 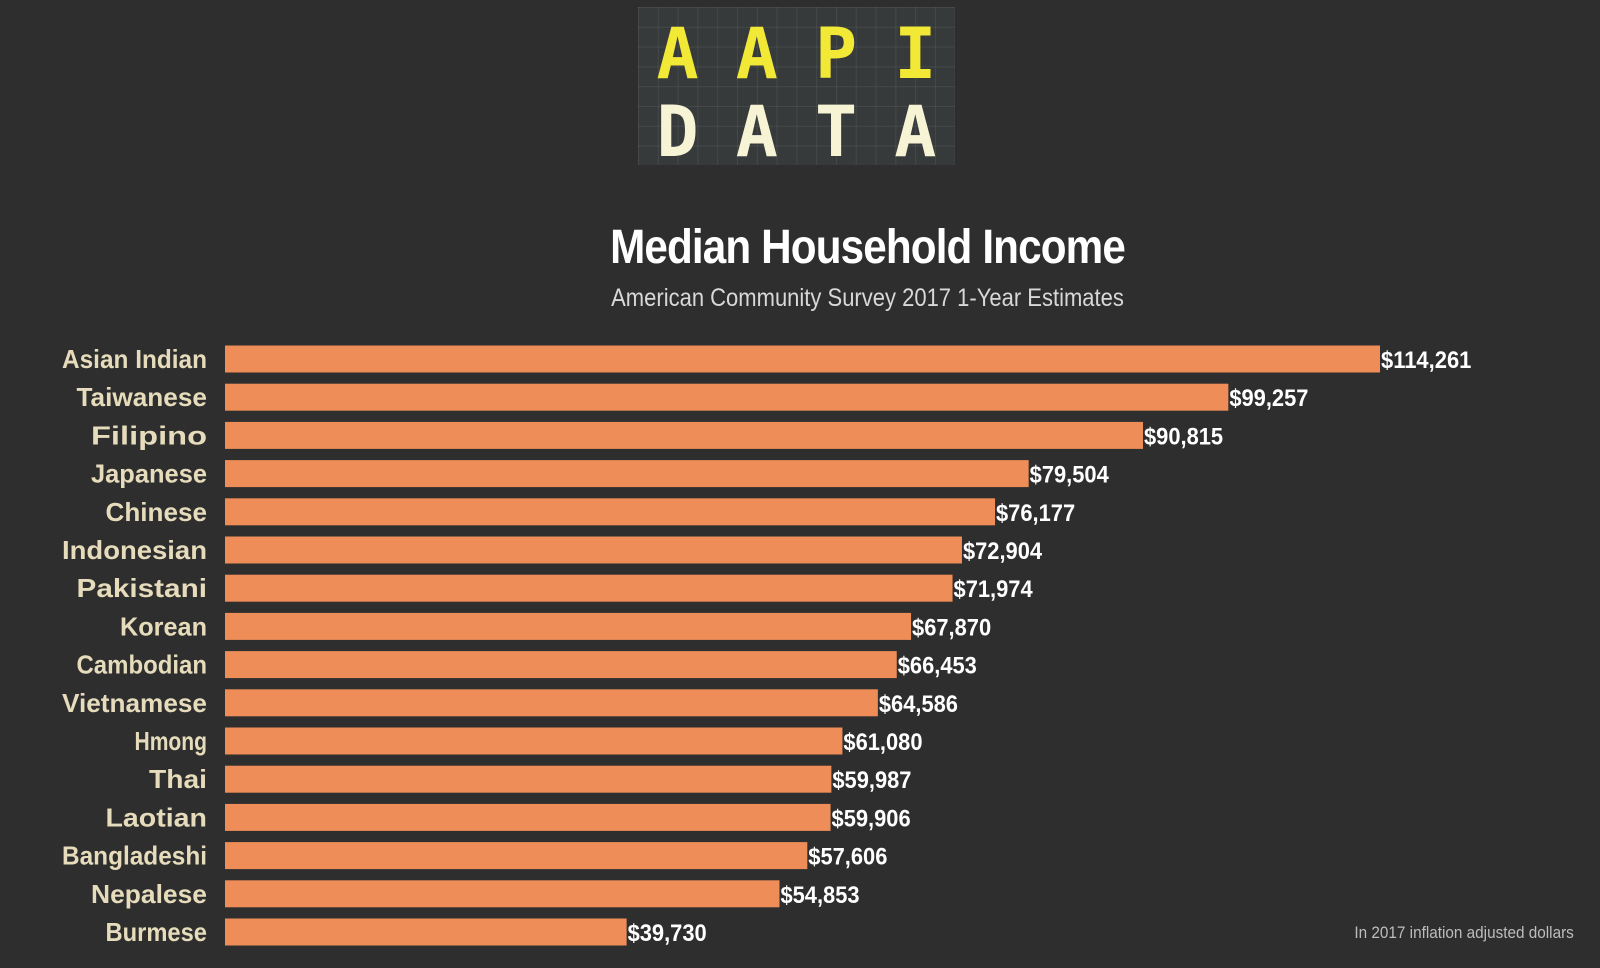 What do you see at coordinates (534, 741) in the screenshot?
I see `bar-hmong` at bounding box center [534, 741].